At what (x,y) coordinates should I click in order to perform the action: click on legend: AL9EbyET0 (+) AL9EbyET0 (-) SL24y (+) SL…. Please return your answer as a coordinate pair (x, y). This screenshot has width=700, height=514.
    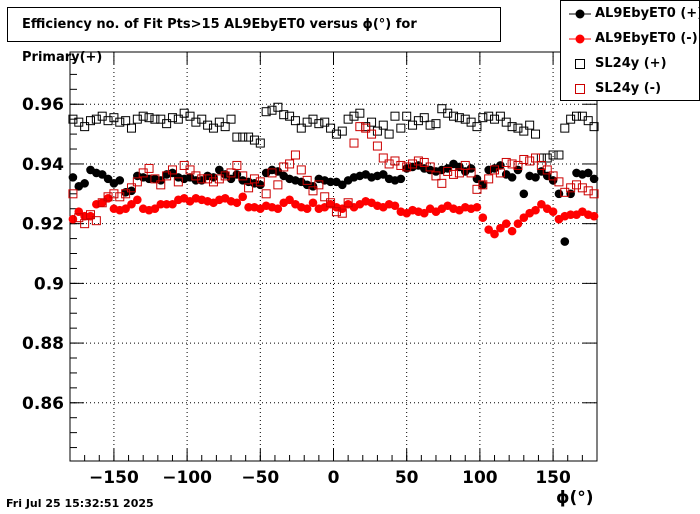
    Looking at the image, I should click on (630, 50).